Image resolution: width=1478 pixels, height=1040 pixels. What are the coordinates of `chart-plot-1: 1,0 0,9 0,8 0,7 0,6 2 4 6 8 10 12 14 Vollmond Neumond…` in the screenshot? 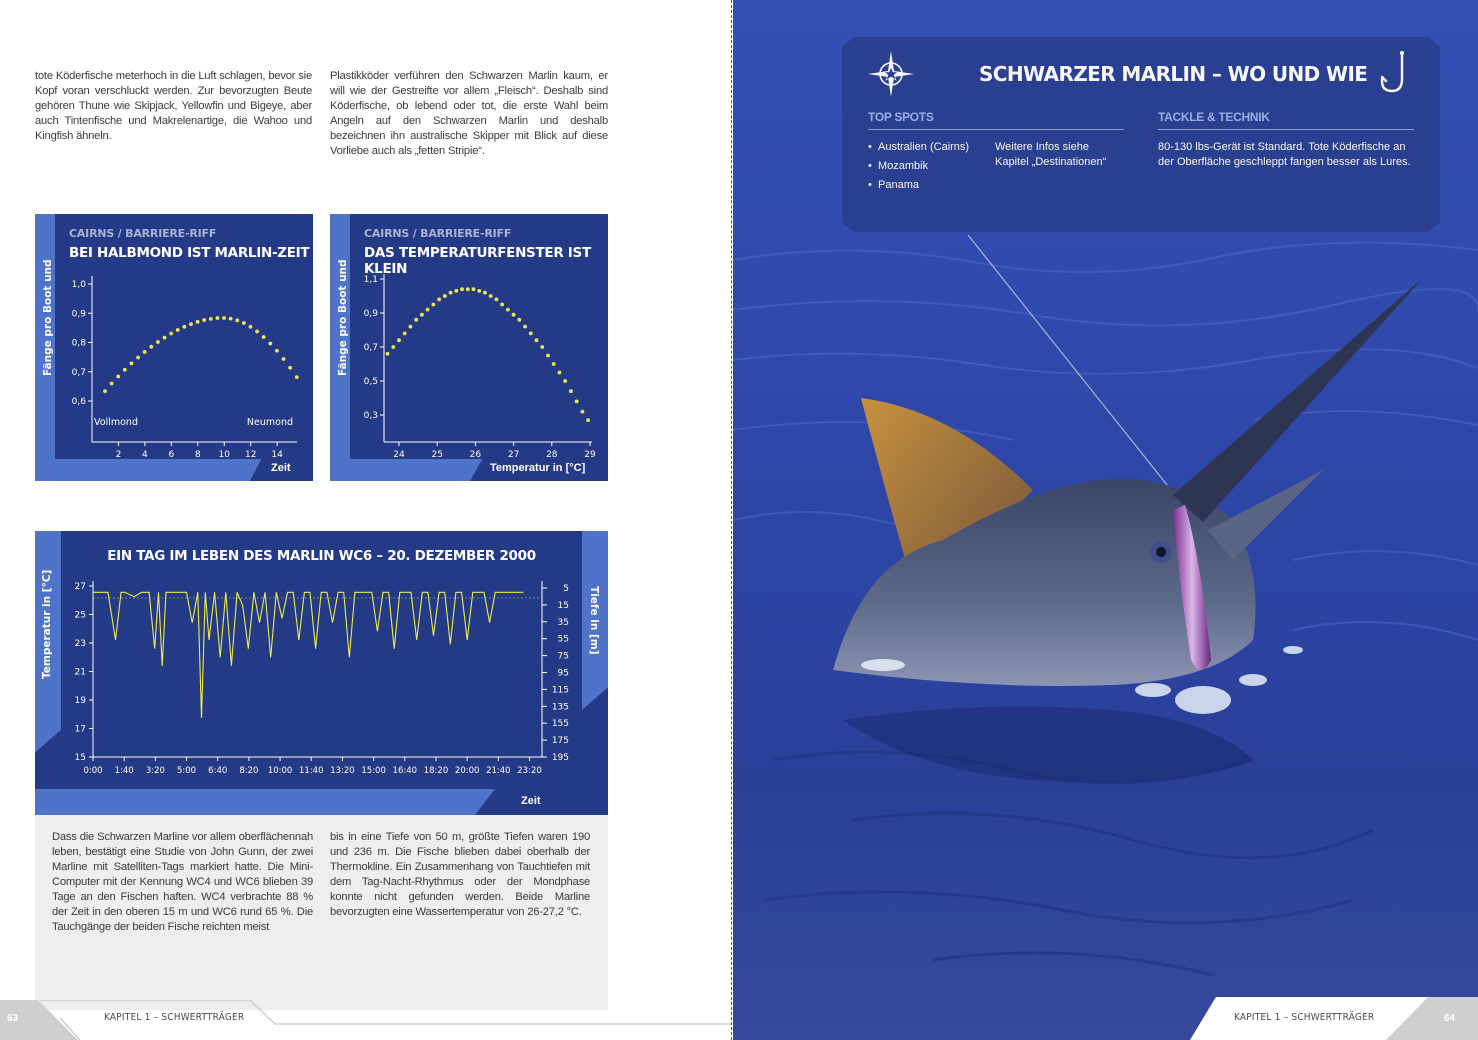 It's located at (170, 359).